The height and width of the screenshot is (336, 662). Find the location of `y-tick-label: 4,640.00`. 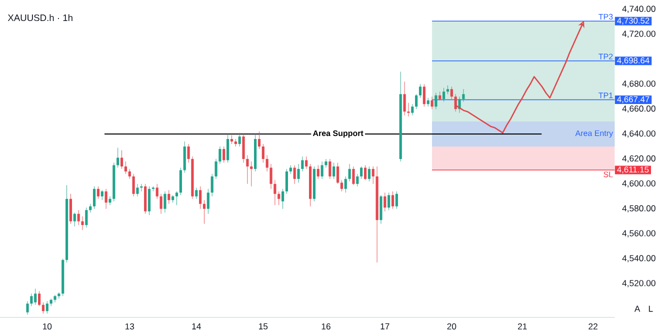

y-tick-label: 4,640.00 is located at coordinates (639, 134).